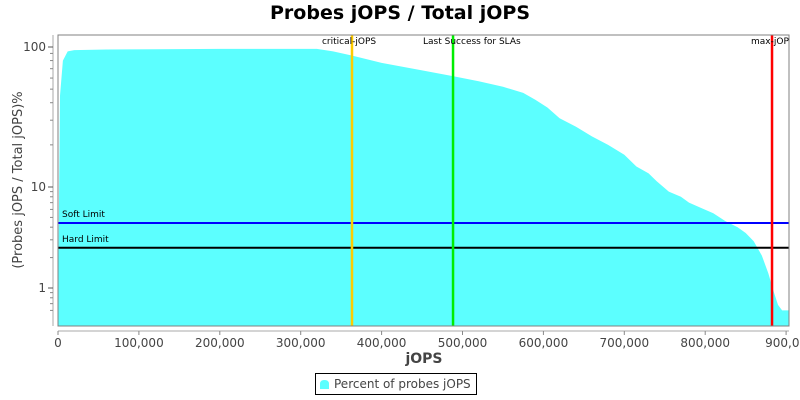 Image resolution: width=800 pixels, height=400 pixels. I want to click on marker-label: max-jOP, so click(770, 42).